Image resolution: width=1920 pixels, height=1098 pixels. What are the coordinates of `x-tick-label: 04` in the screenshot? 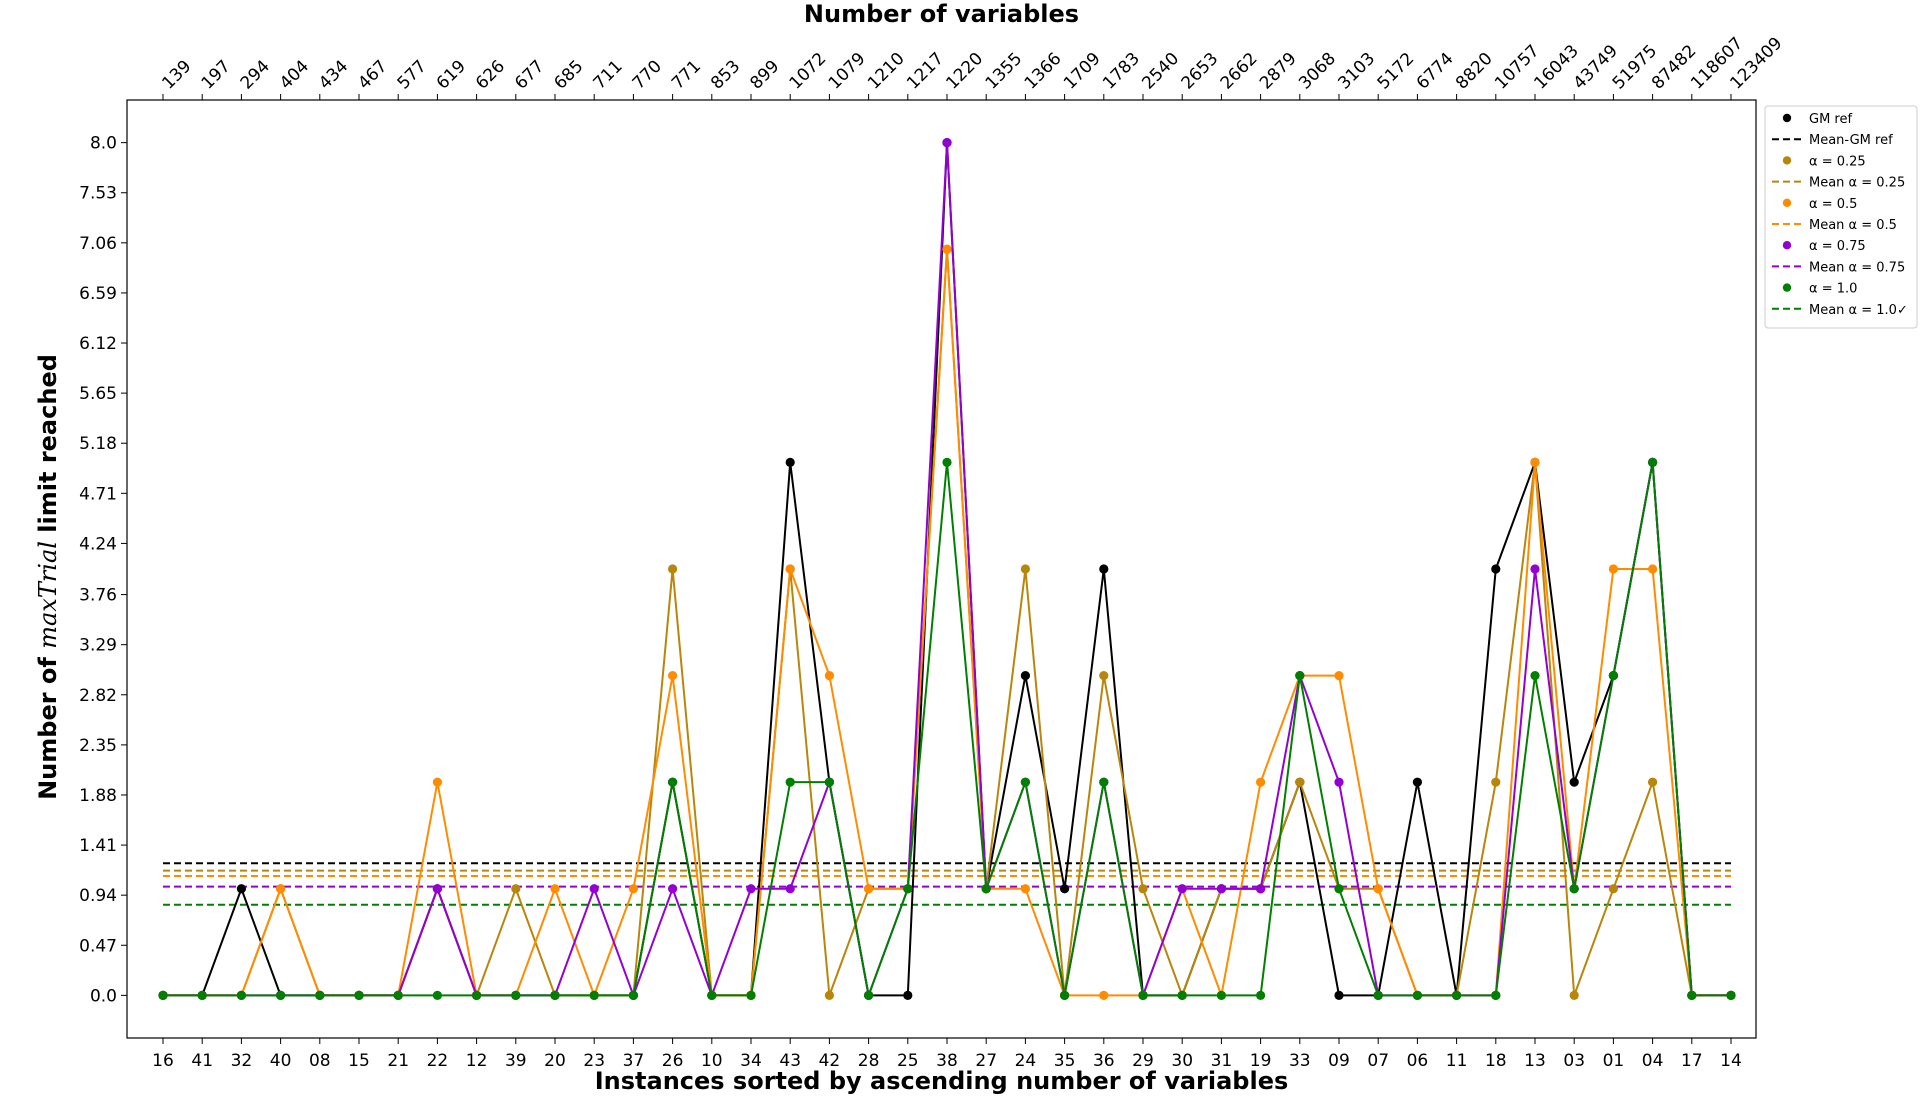 It's located at (1653, 1061).